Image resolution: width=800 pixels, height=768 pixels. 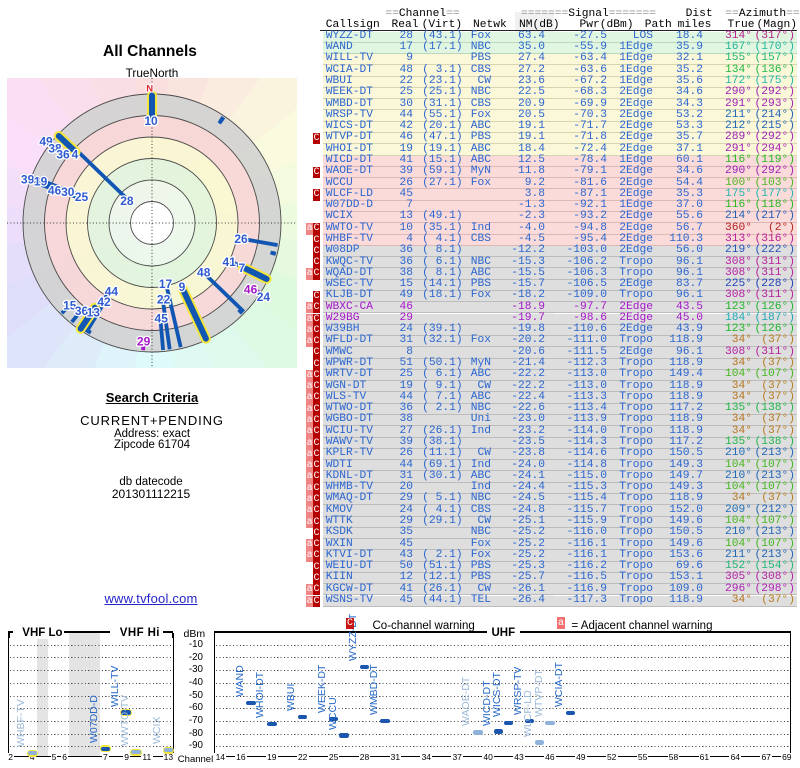 What do you see at coordinates (28, 179) in the screenshot?
I see `svg-text: 39` at bounding box center [28, 179].